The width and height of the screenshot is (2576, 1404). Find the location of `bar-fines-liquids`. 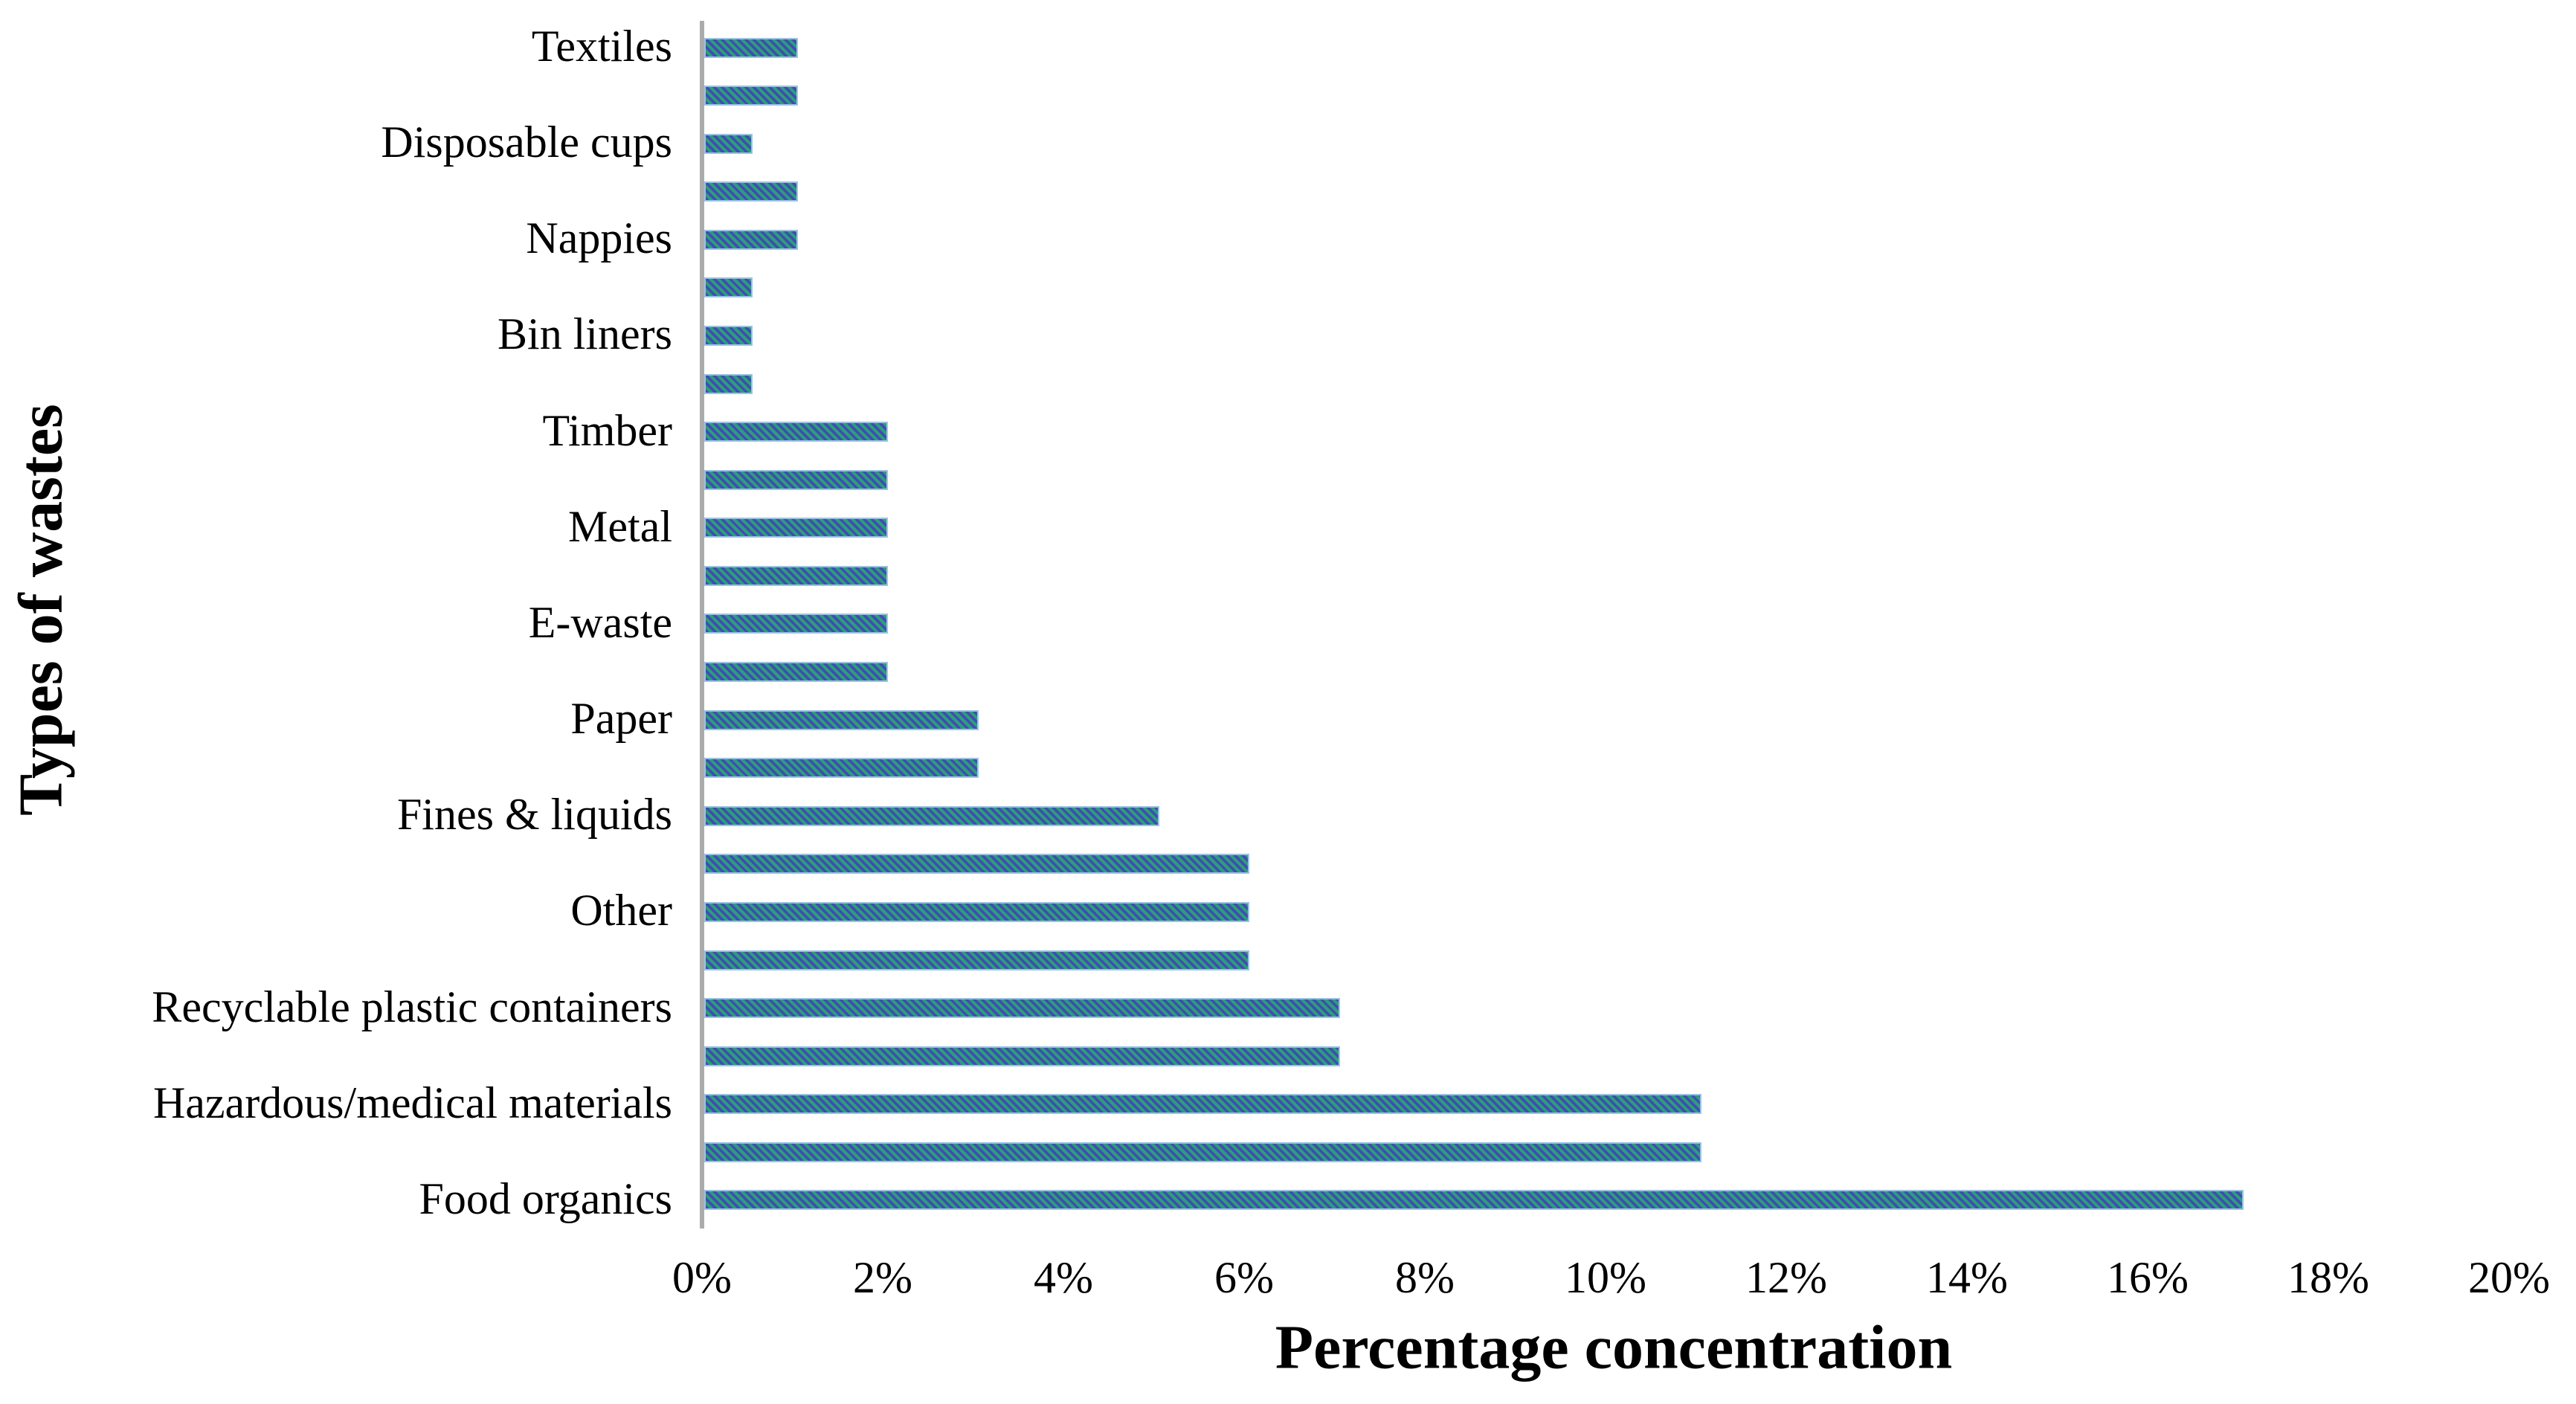

bar-fines-liquids is located at coordinates (931, 815).